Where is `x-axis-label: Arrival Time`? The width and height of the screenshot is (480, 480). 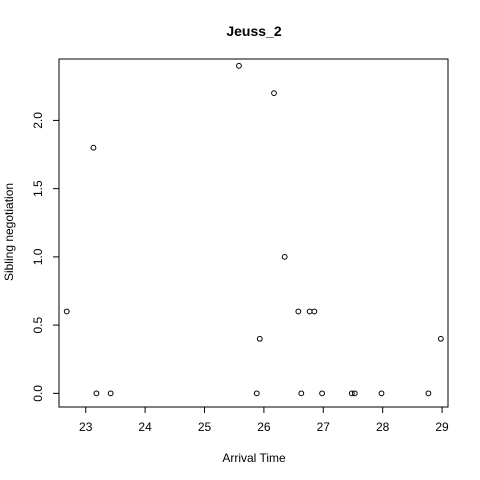 x-axis-label: Arrival Time is located at coordinates (254, 458).